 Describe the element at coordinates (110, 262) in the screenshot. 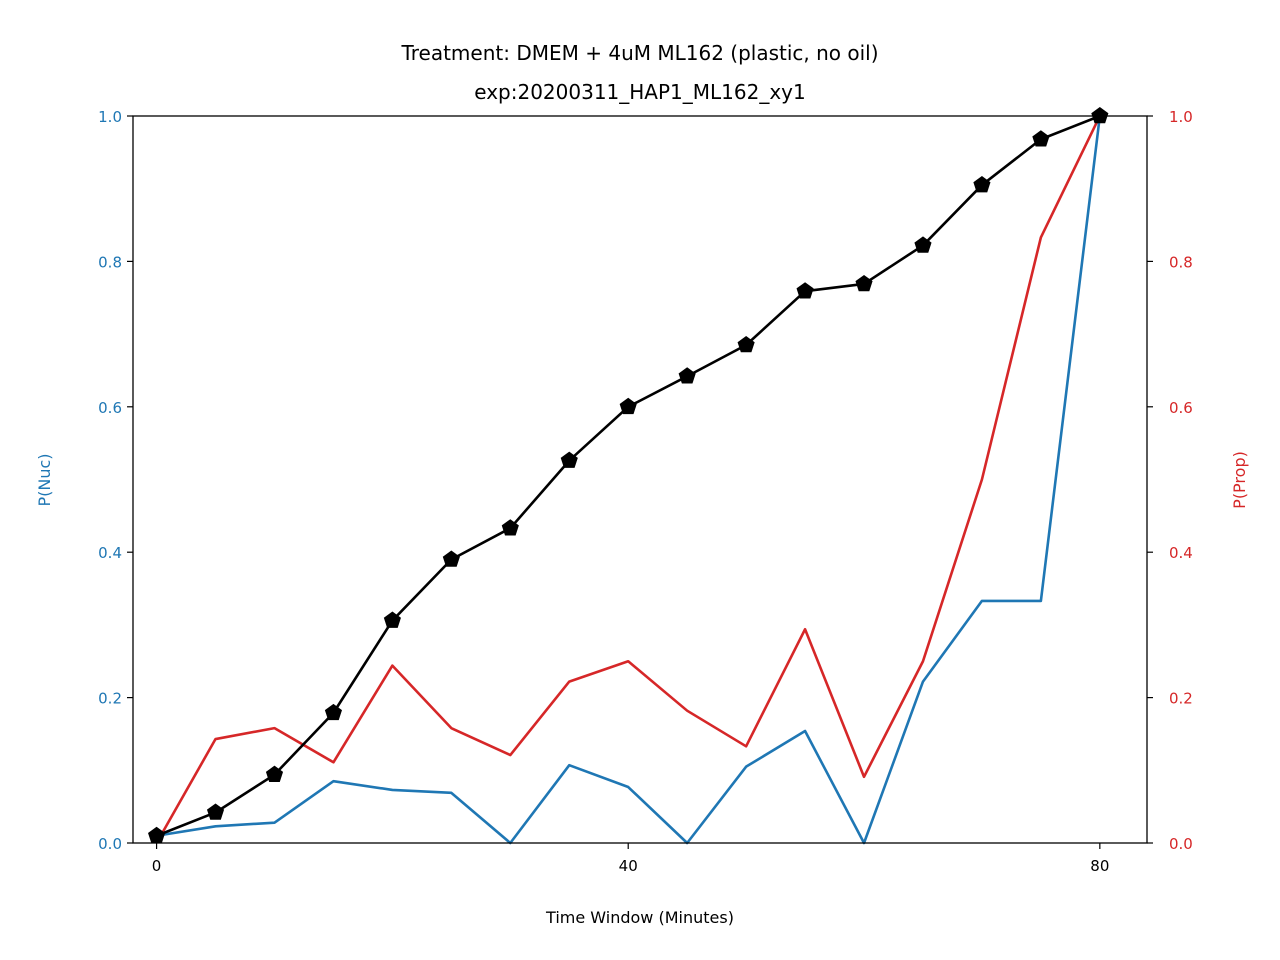

I see `y-left-tick-label: 0.8` at that location.